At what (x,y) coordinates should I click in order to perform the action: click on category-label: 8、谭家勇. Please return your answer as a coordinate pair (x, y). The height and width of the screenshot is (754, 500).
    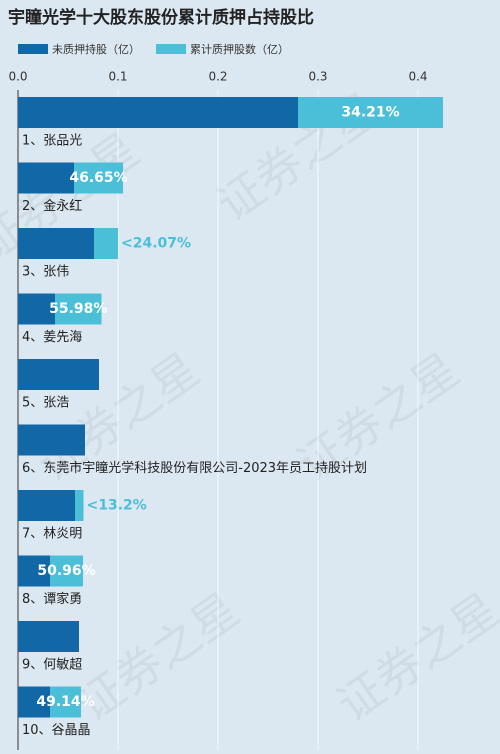
    Looking at the image, I should click on (52, 599).